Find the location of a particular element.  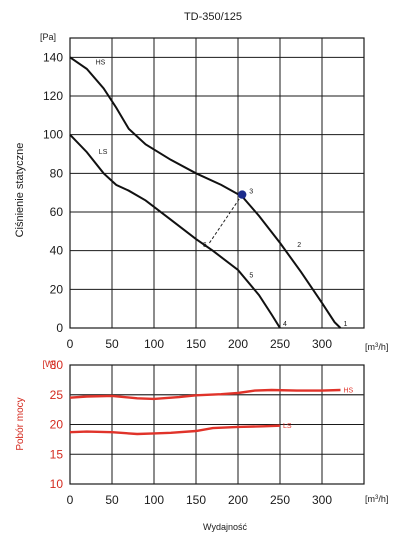

power-y-tick-label: 25 is located at coordinates (57, 395).